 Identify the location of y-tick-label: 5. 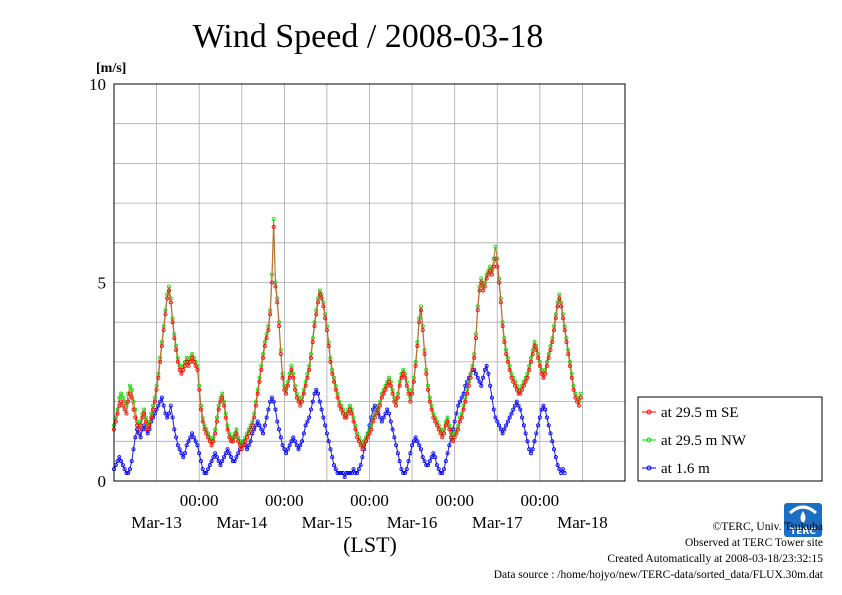
(102, 283).